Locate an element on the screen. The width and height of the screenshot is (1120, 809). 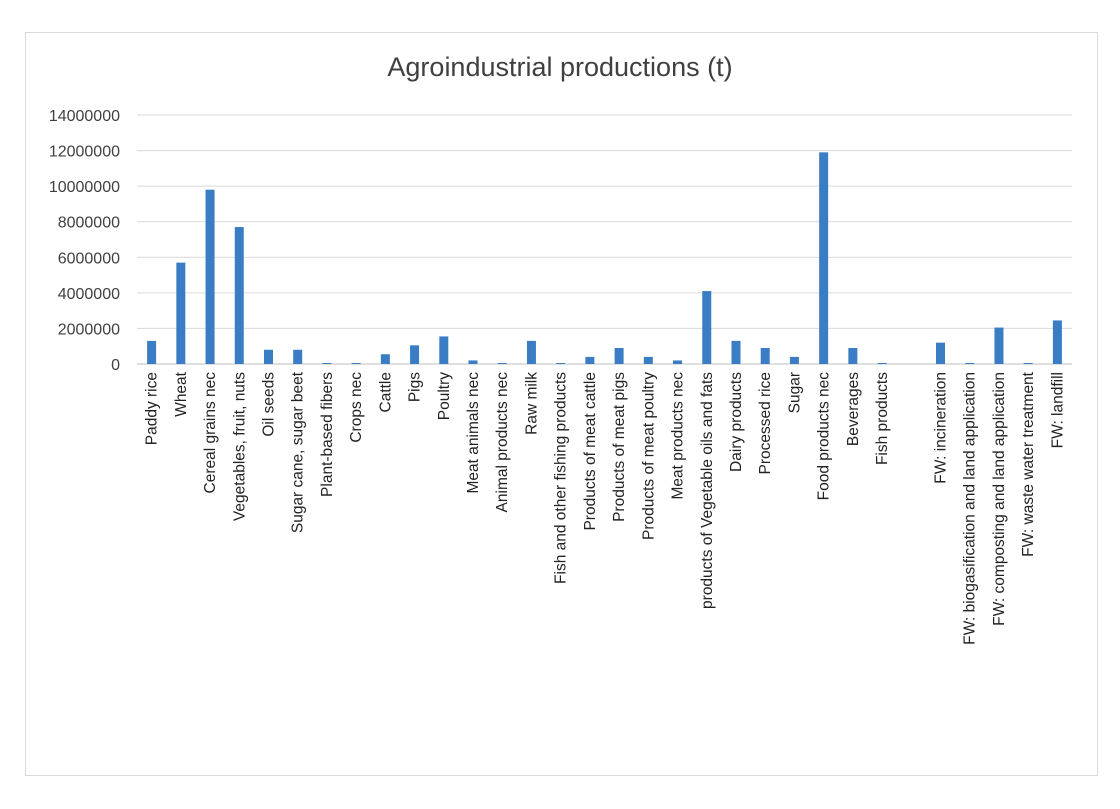
x-tick-label: Cattle is located at coordinates (385, 392).